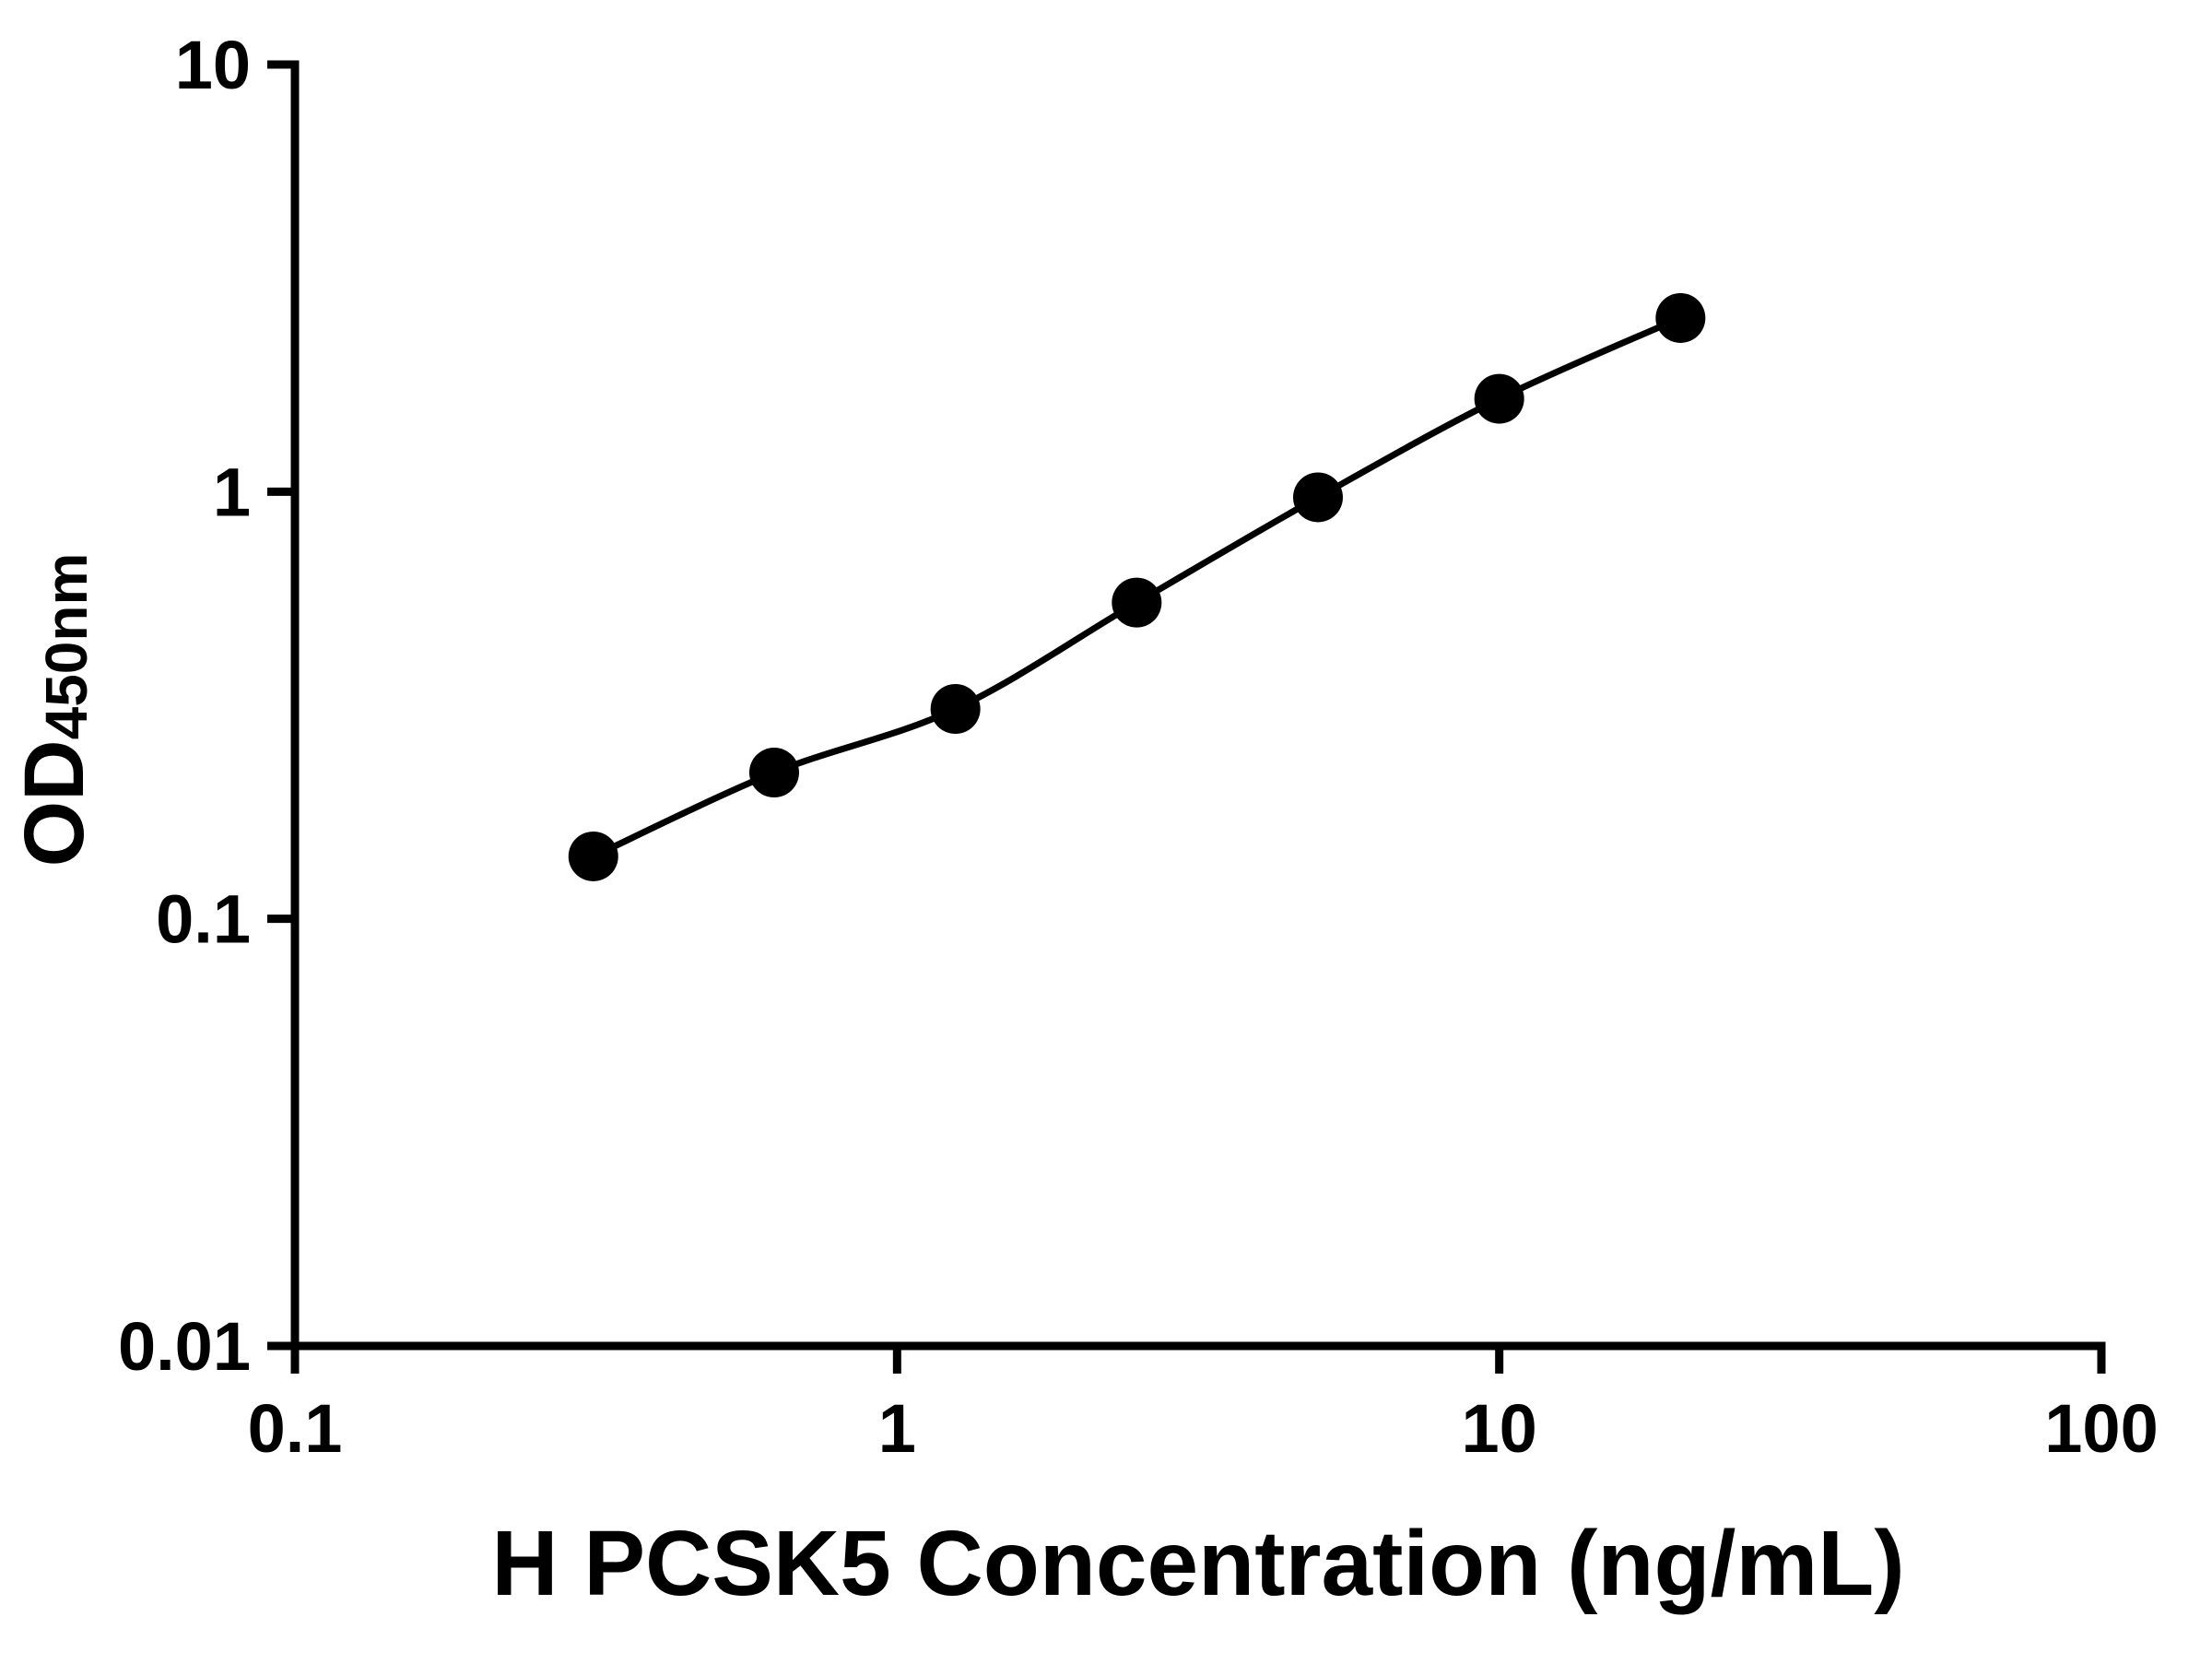 This screenshot has height=1664, width=2212. Describe the element at coordinates (213, 65) in the screenshot. I see `y-axis-tick-label: 10` at that location.